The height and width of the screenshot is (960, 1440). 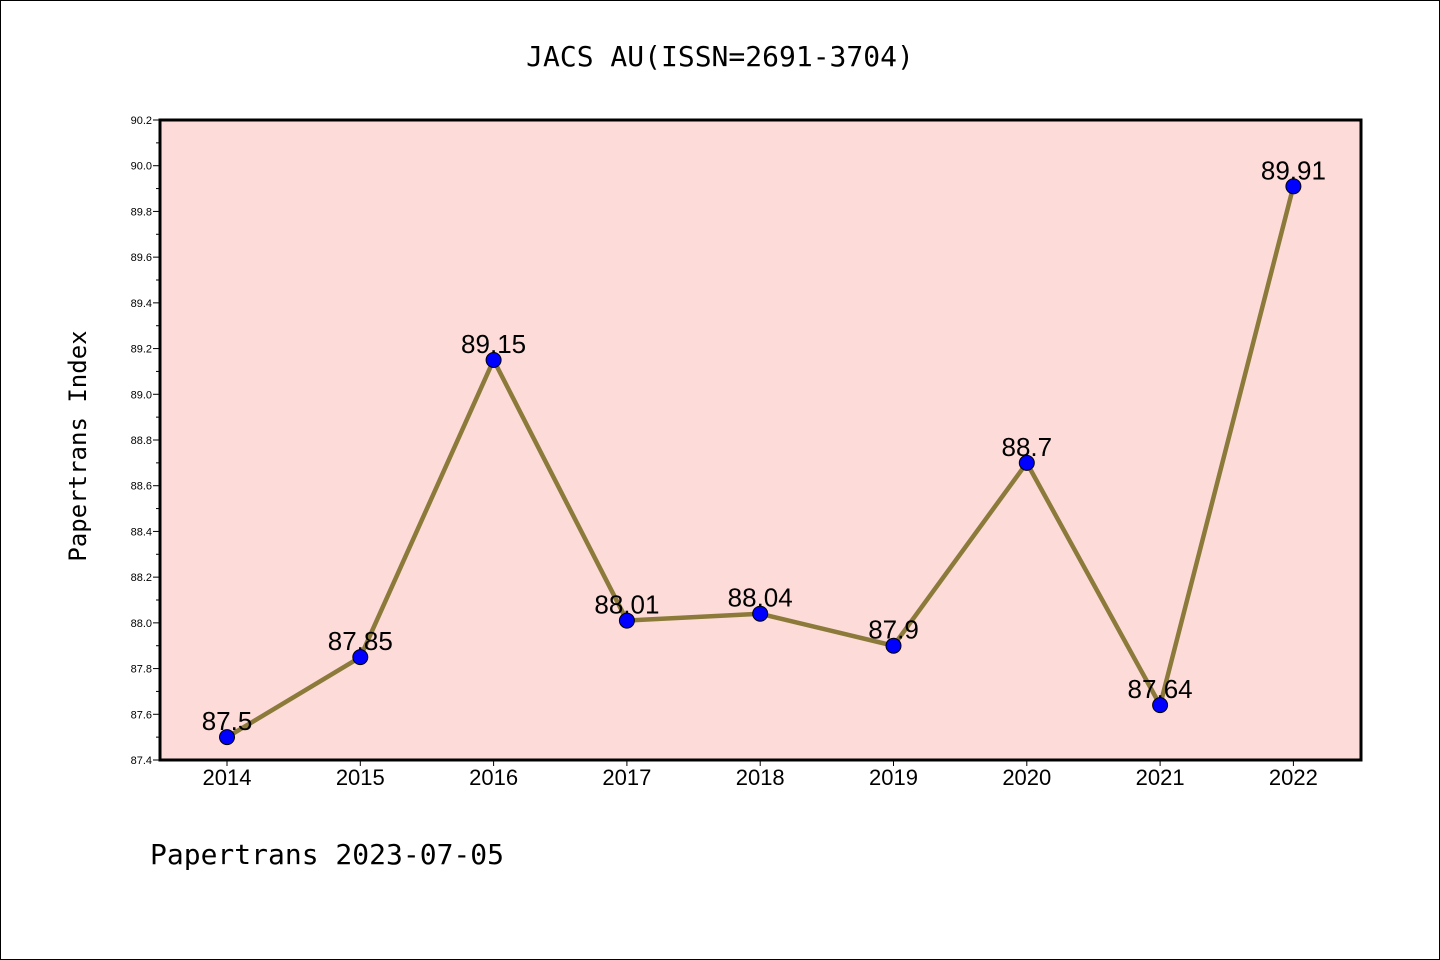 I want to click on y-tick-label: 89.6, so click(x=141, y=258).